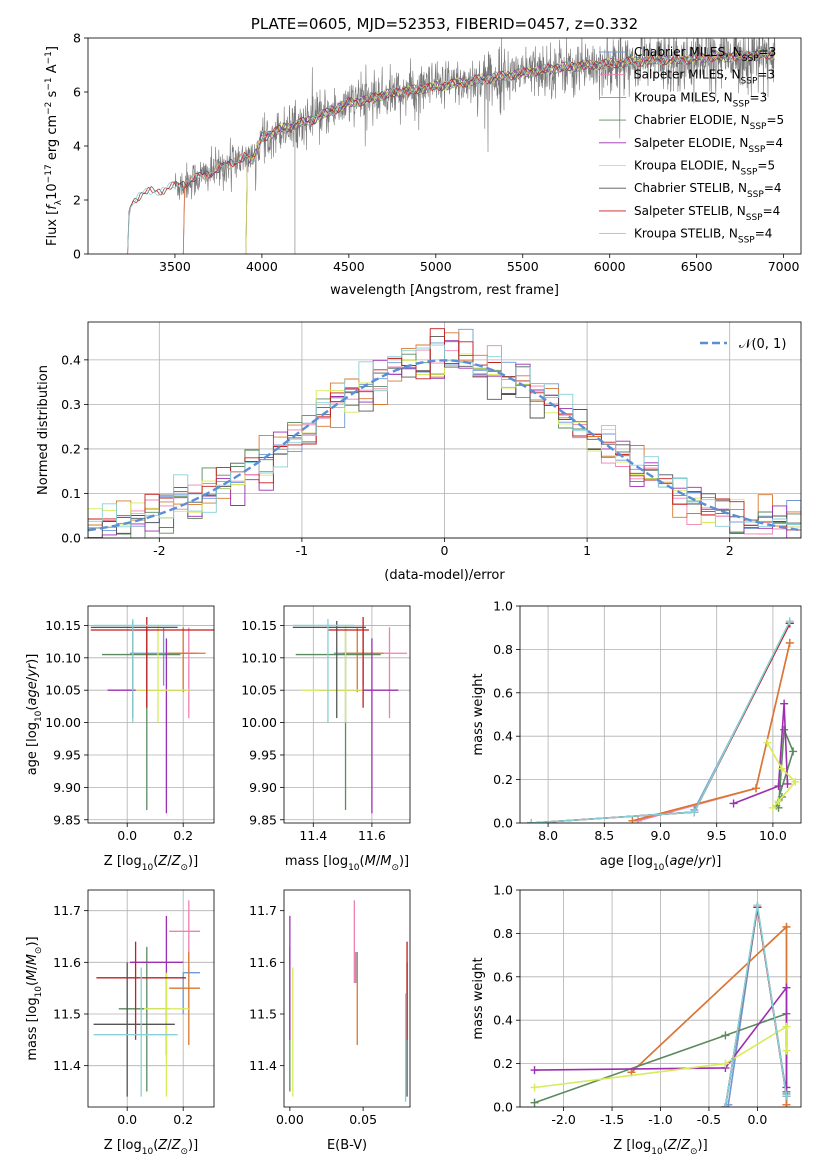  I want to click on legend-entry: Chabrier STELIB, NSSP=4, so click(708, 190).